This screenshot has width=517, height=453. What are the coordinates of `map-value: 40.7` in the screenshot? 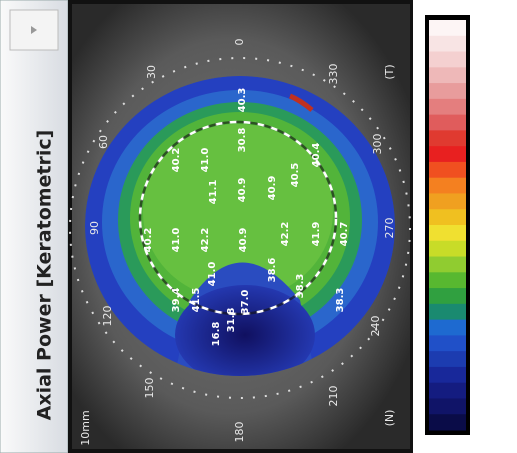 It's located at (344, 234).